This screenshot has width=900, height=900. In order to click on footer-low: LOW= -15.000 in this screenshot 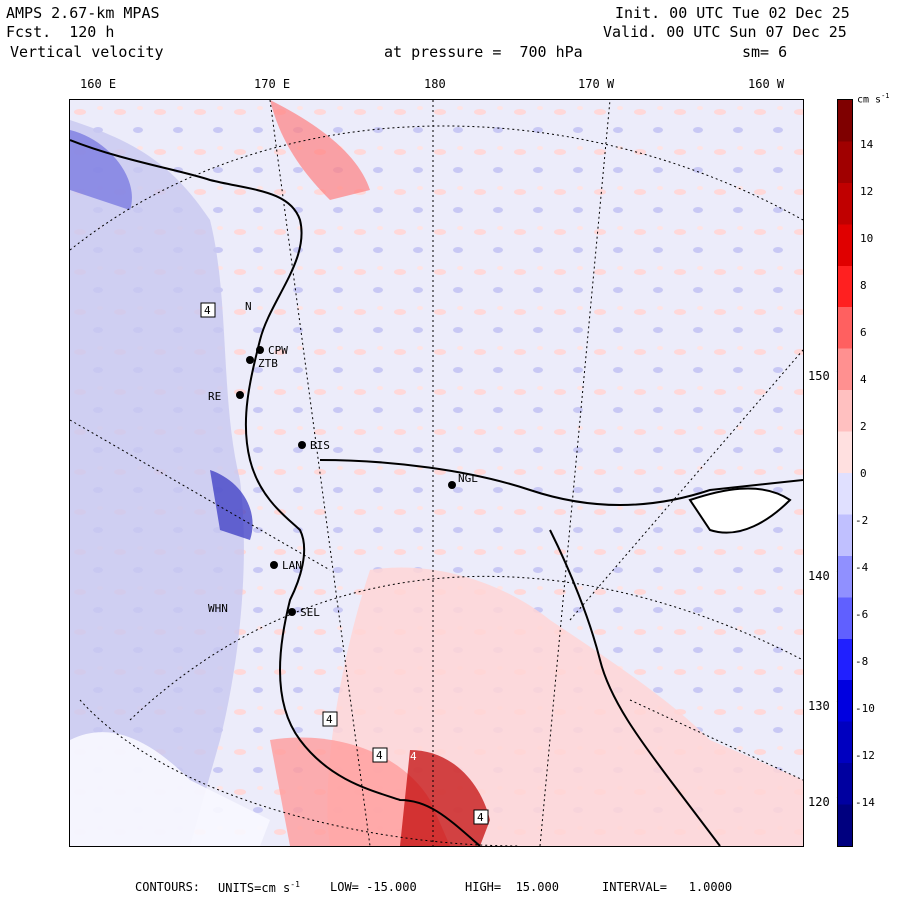, I will do `click(373, 887)`.